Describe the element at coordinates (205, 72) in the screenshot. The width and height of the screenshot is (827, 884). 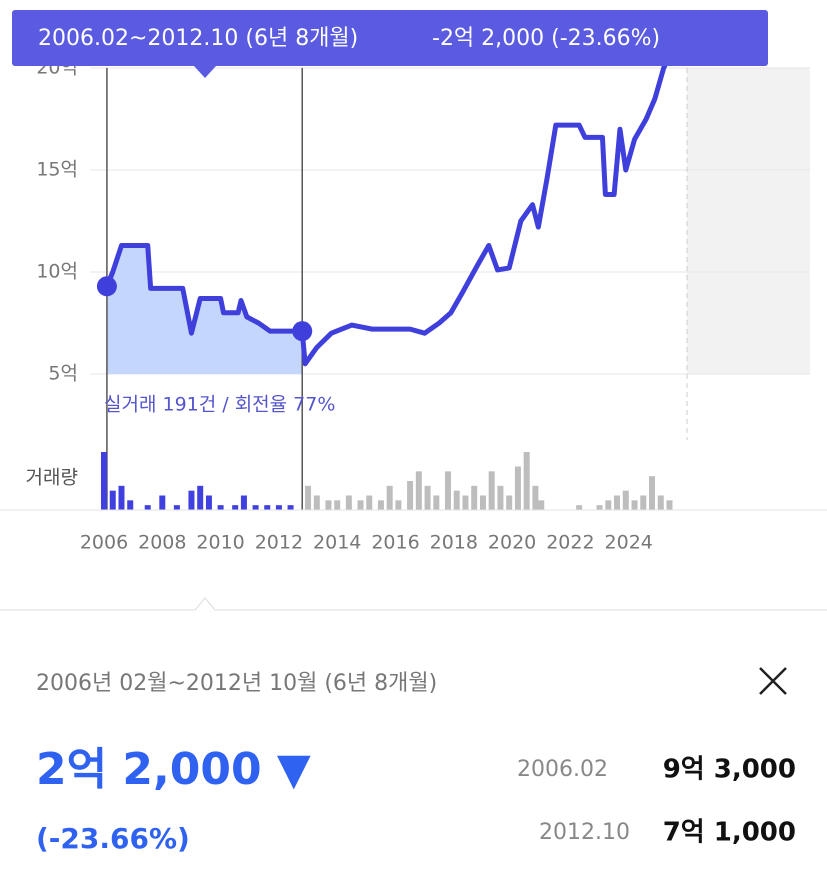
I see `tooltip-pointer` at that location.